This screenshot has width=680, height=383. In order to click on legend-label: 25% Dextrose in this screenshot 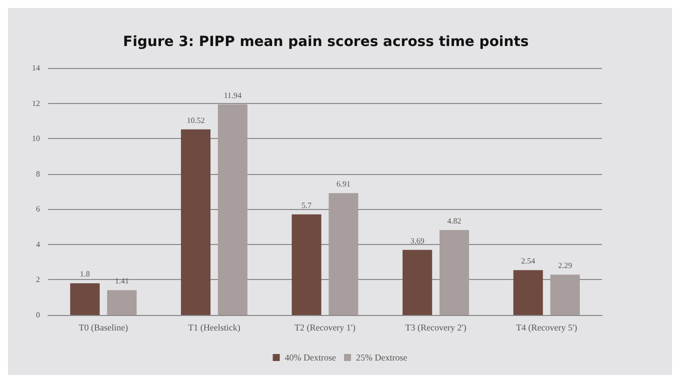, I will do `click(382, 357)`.